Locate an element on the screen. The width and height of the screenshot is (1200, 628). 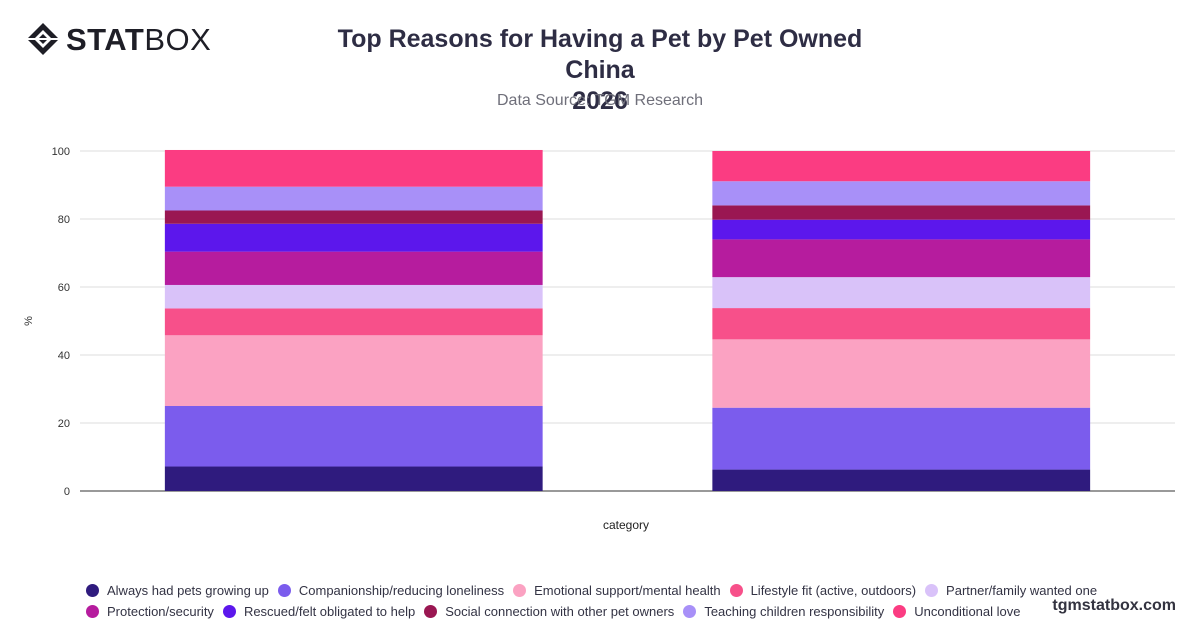
y-tick-label: 60 is located at coordinates (64, 288).